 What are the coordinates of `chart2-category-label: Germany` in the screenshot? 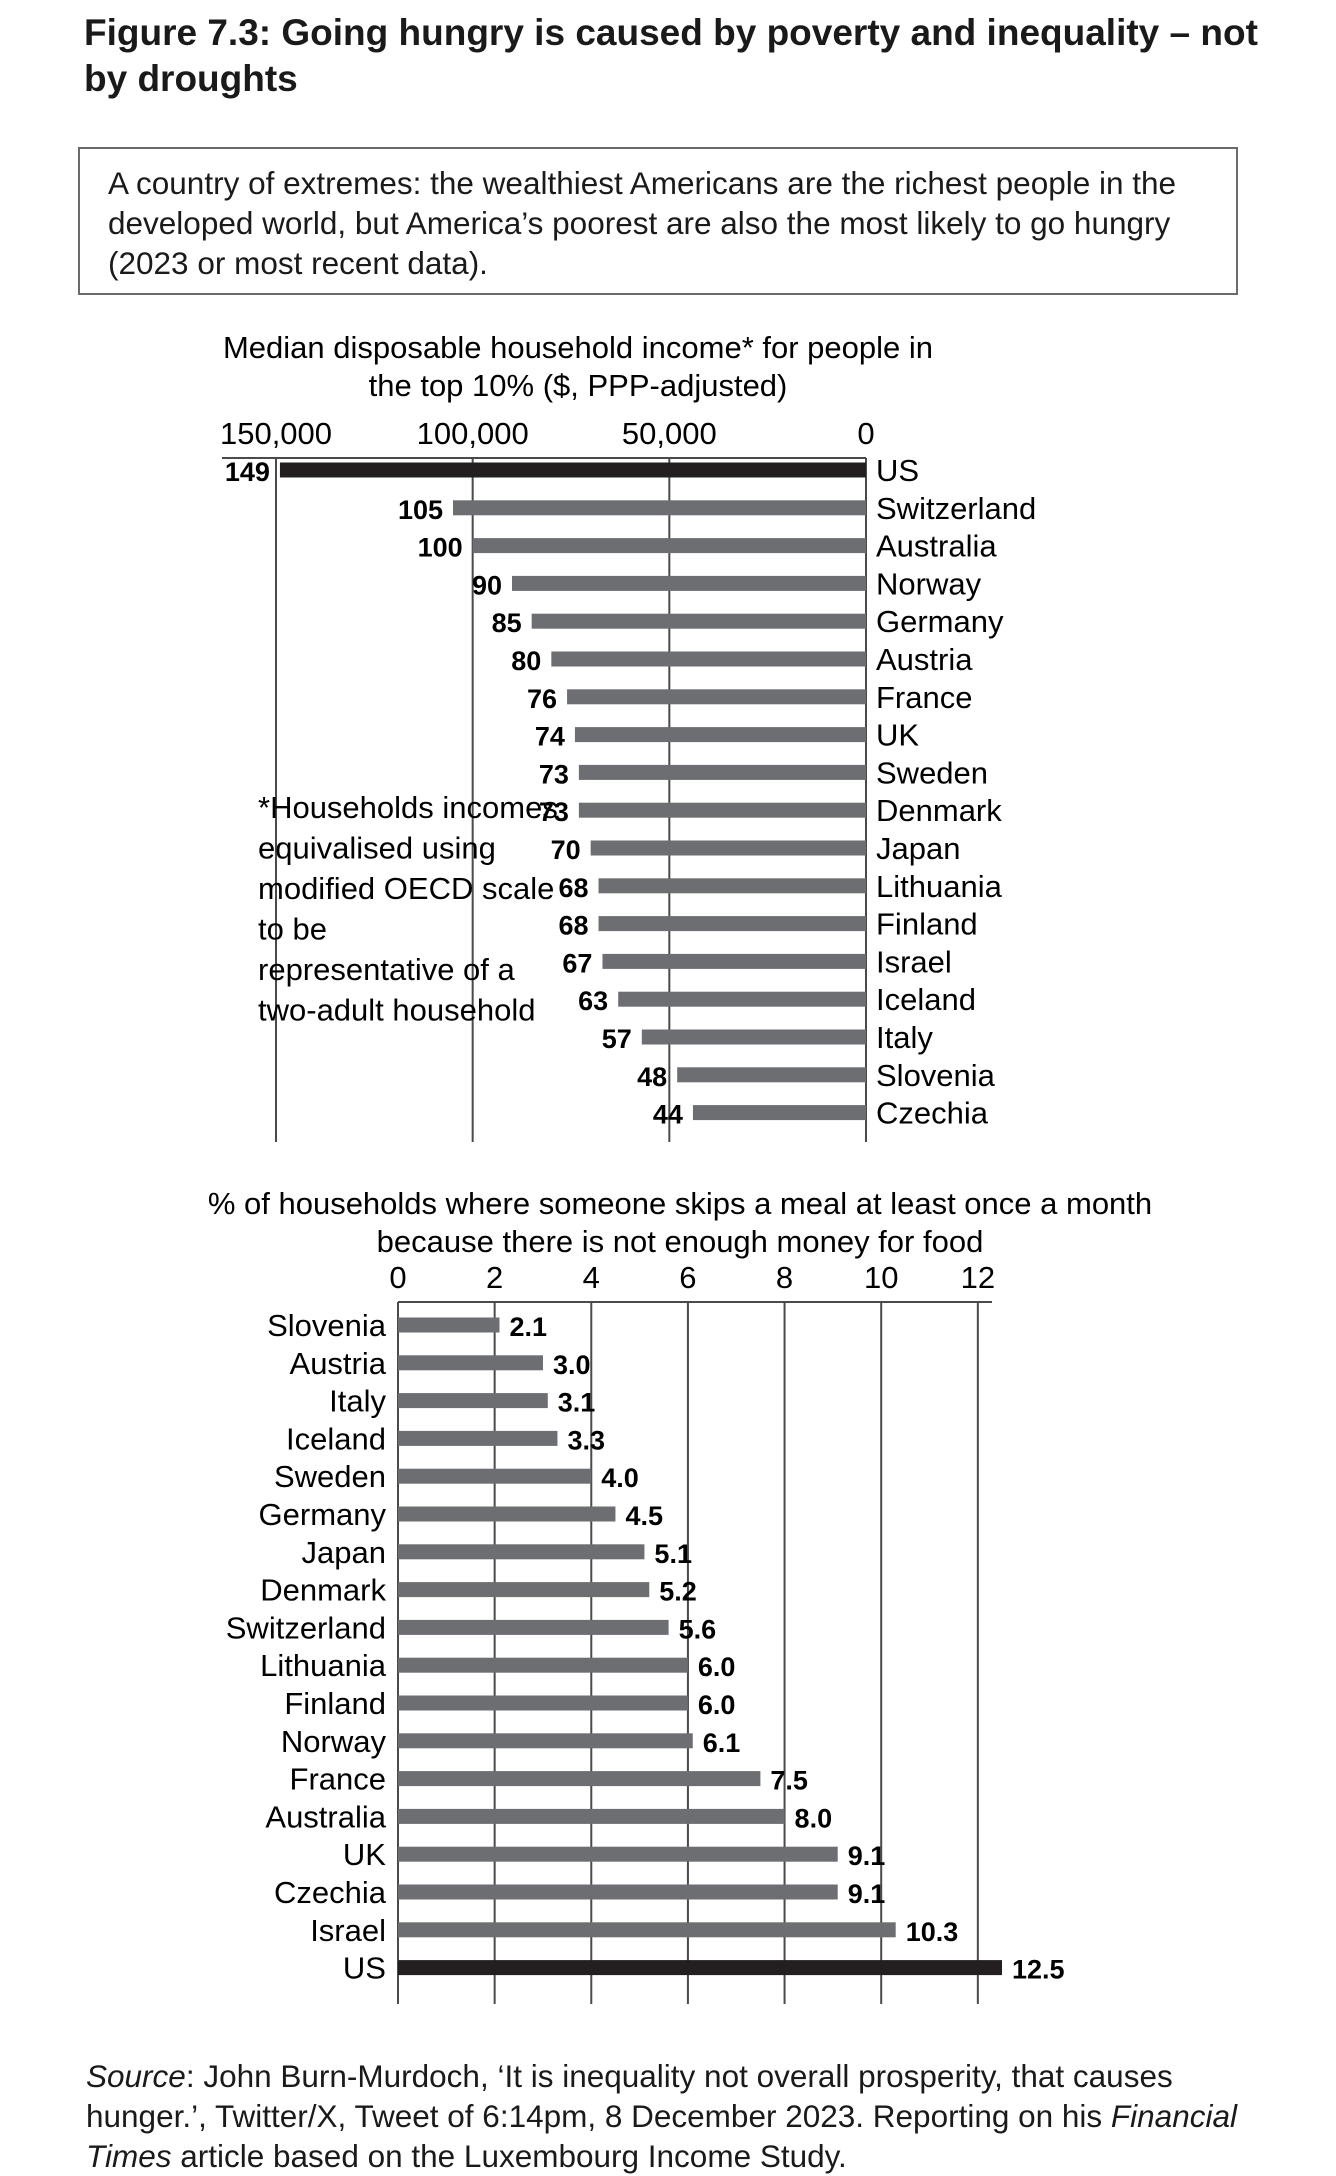 It's located at (323, 1514).